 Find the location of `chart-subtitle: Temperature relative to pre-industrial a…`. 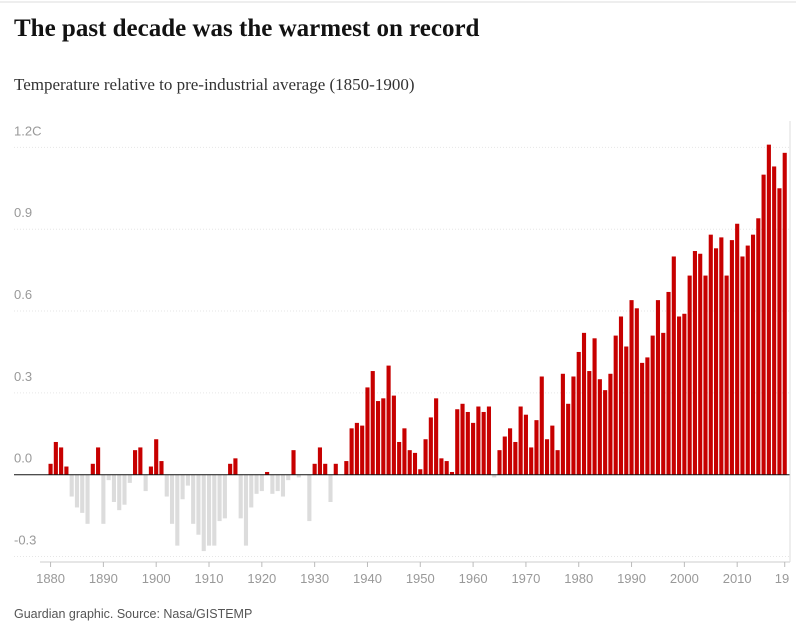

chart-subtitle: Temperature relative to pre-industrial a… is located at coordinates (214, 84).